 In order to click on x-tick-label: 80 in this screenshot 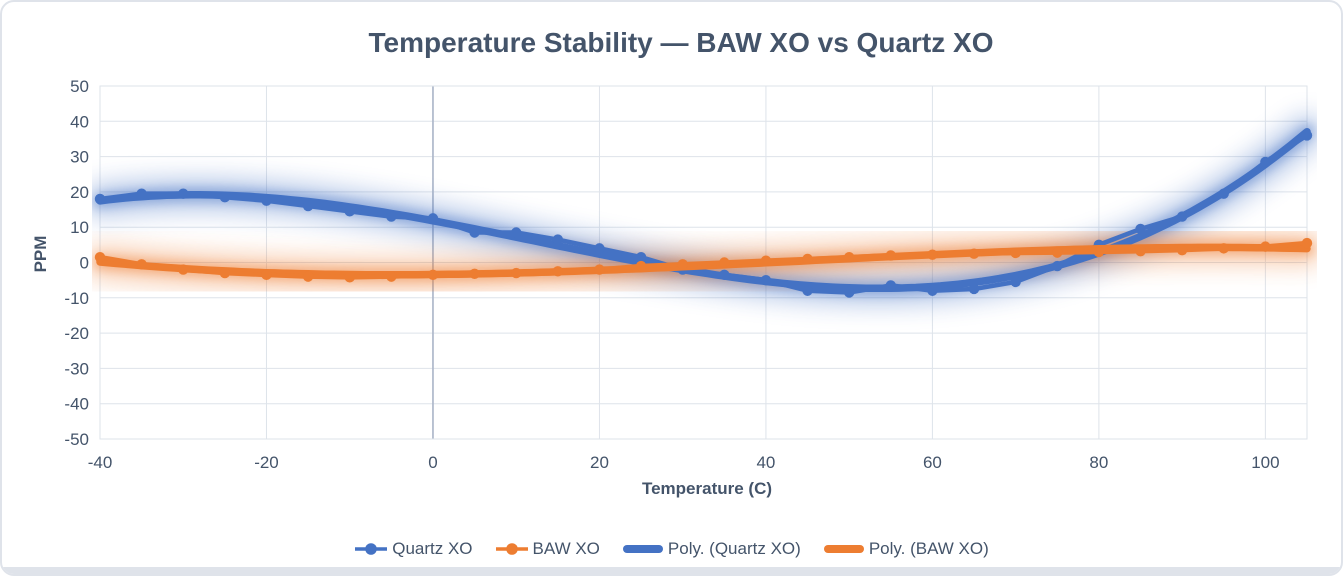, I will do `click(1098, 462)`.